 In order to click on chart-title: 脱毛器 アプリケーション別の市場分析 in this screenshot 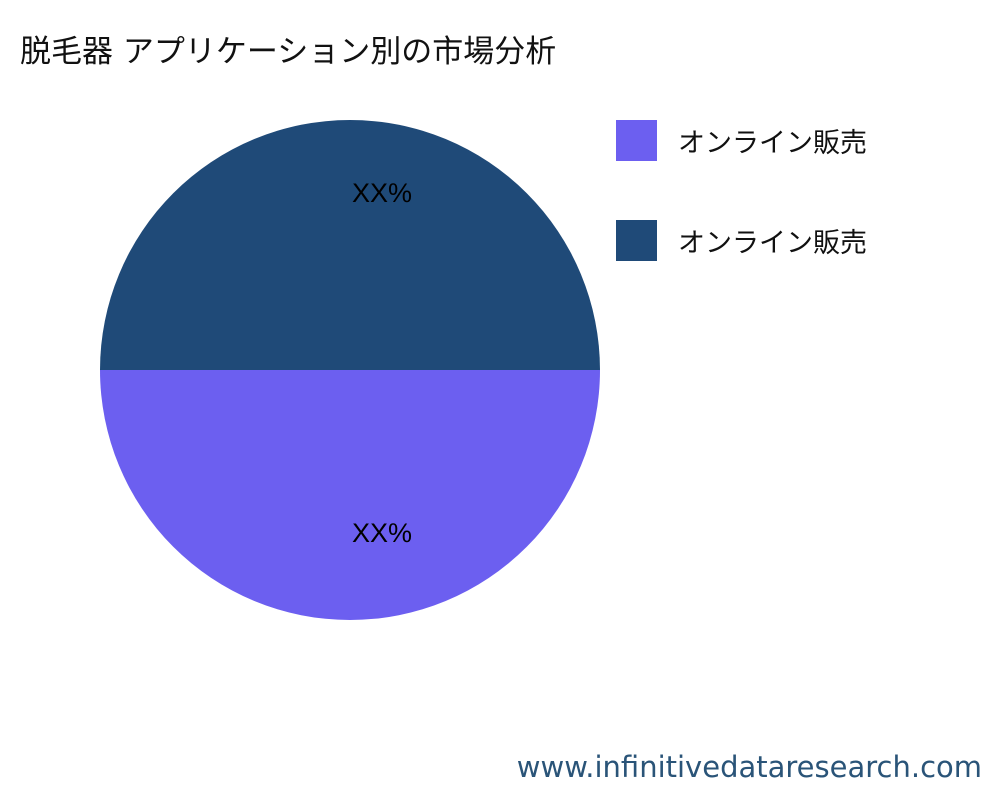, I will do `click(288, 52)`.